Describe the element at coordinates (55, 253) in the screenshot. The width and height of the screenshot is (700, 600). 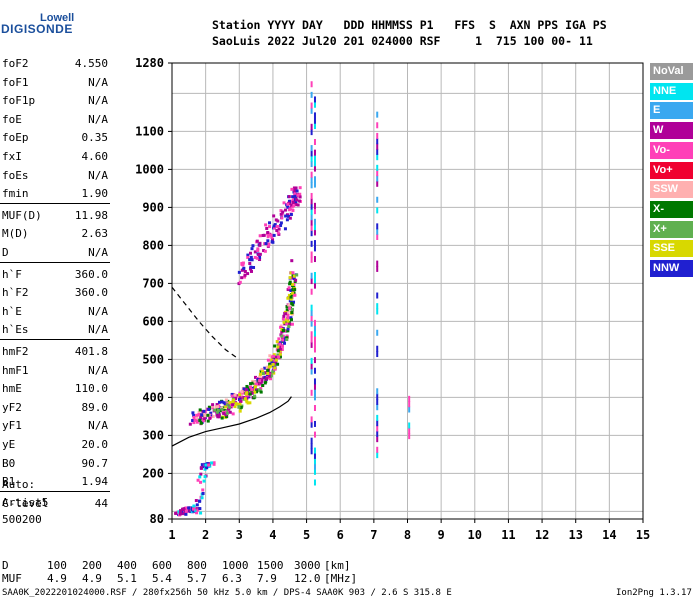
I see `param-row: D N/A` at that location.